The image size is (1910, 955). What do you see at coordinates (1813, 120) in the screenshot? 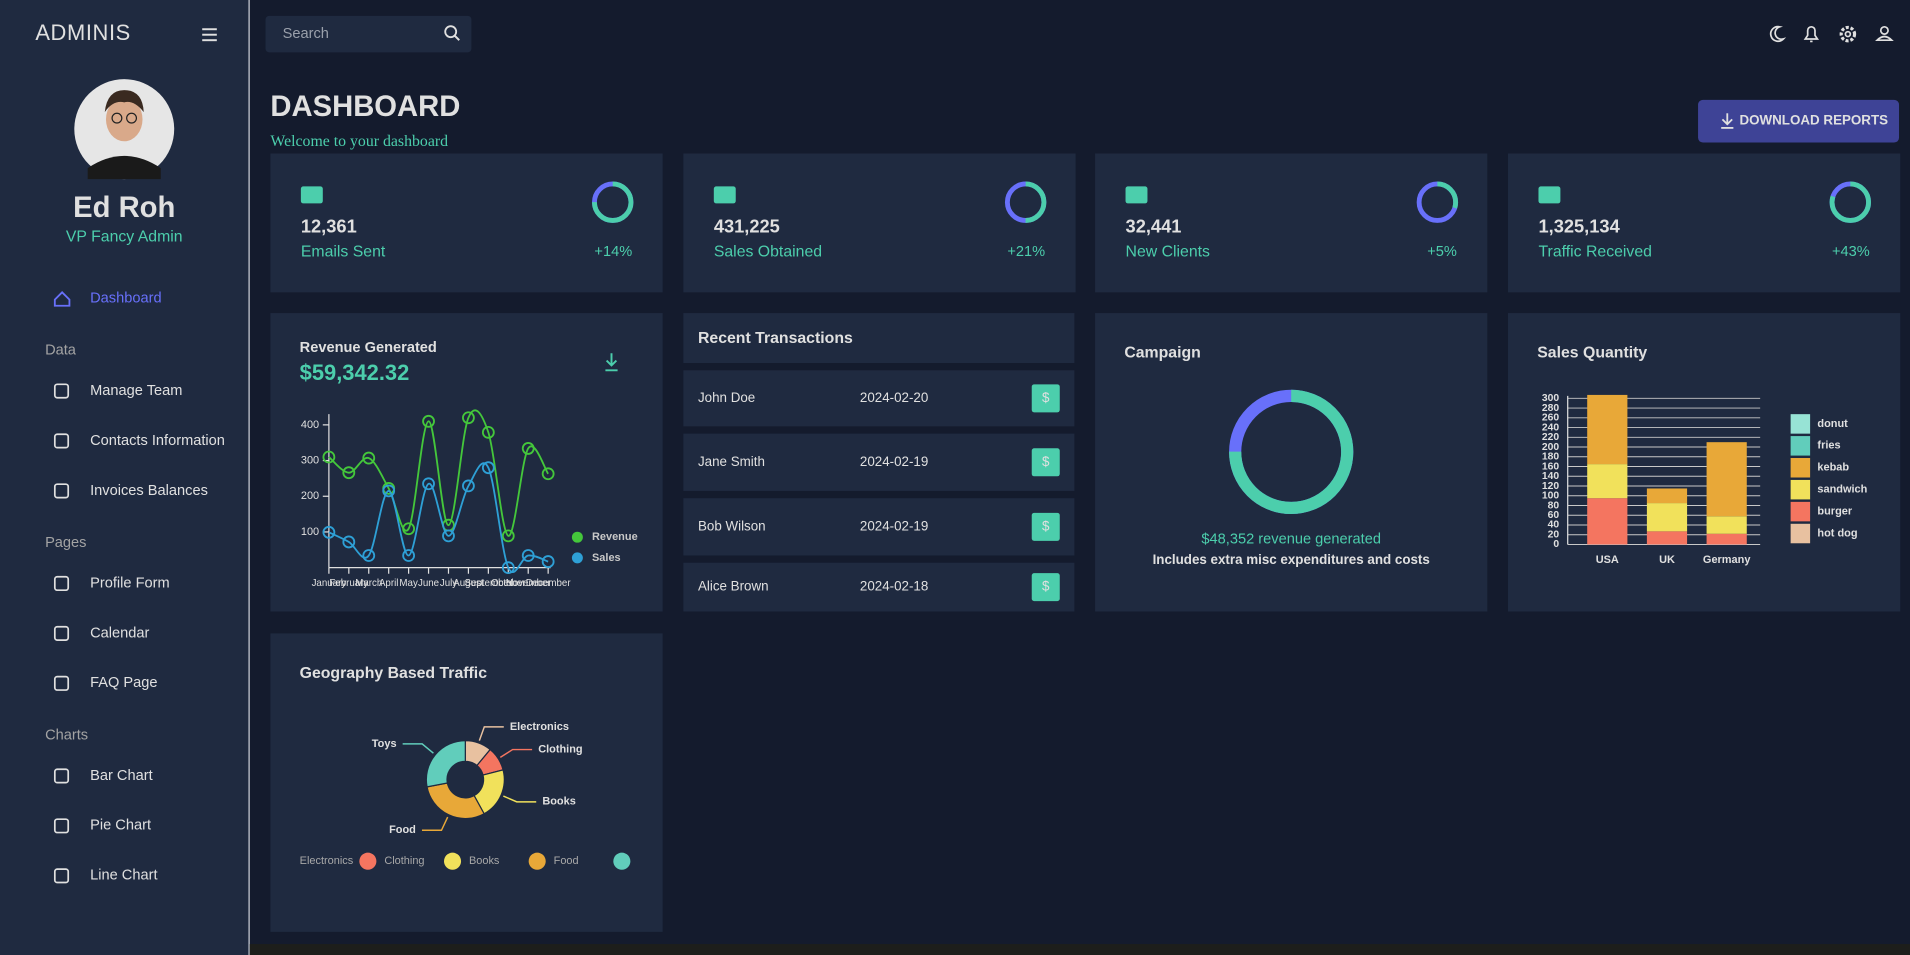
I see `download-button-label: DOWNLOAD REPORTS` at bounding box center [1813, 120].